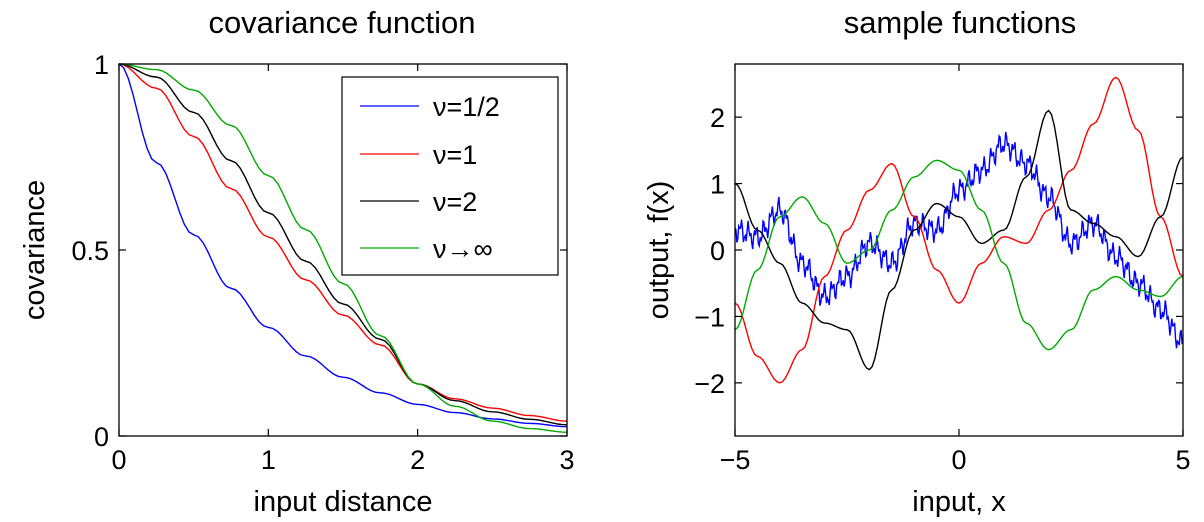 The height and width of the screenshot is (522, 1204). What do you see at coordinates (455, 155) in the screenshot?
I see `legend-label-1: ν=1` at bounding box center [455, 155].